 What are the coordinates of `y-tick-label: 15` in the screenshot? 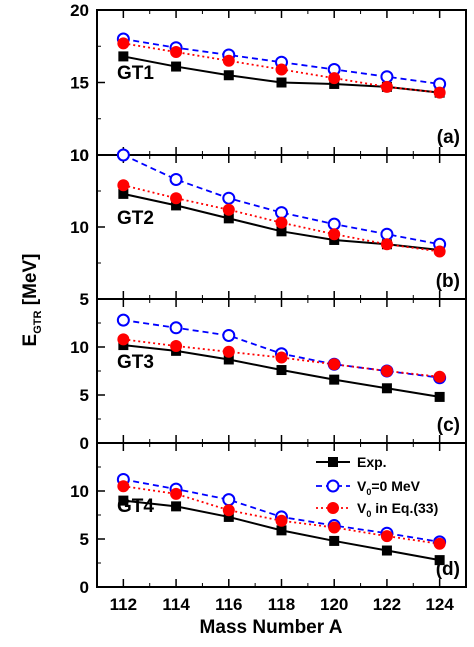 It's located at (79, 83).